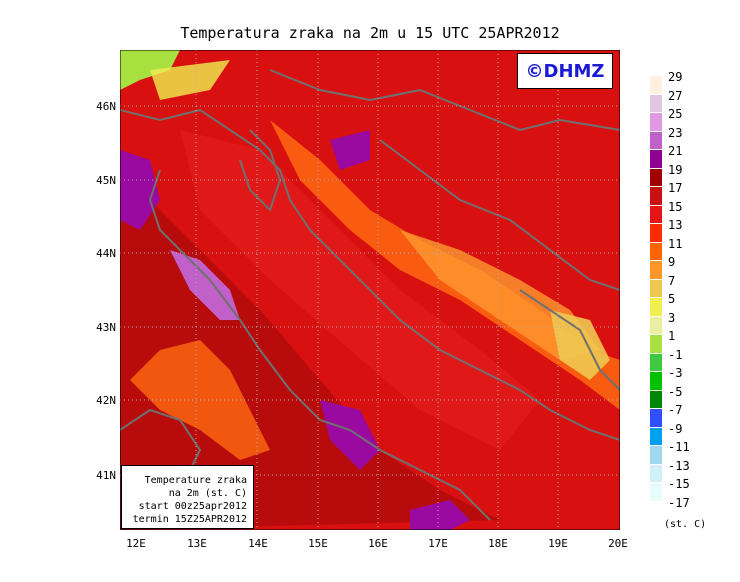 The width and height of the screenshot is (740, 582). What do you see at coordinates (106, 400) in the screenshot?
I see `lat-label: 42N` at bounding box center [106, 400].